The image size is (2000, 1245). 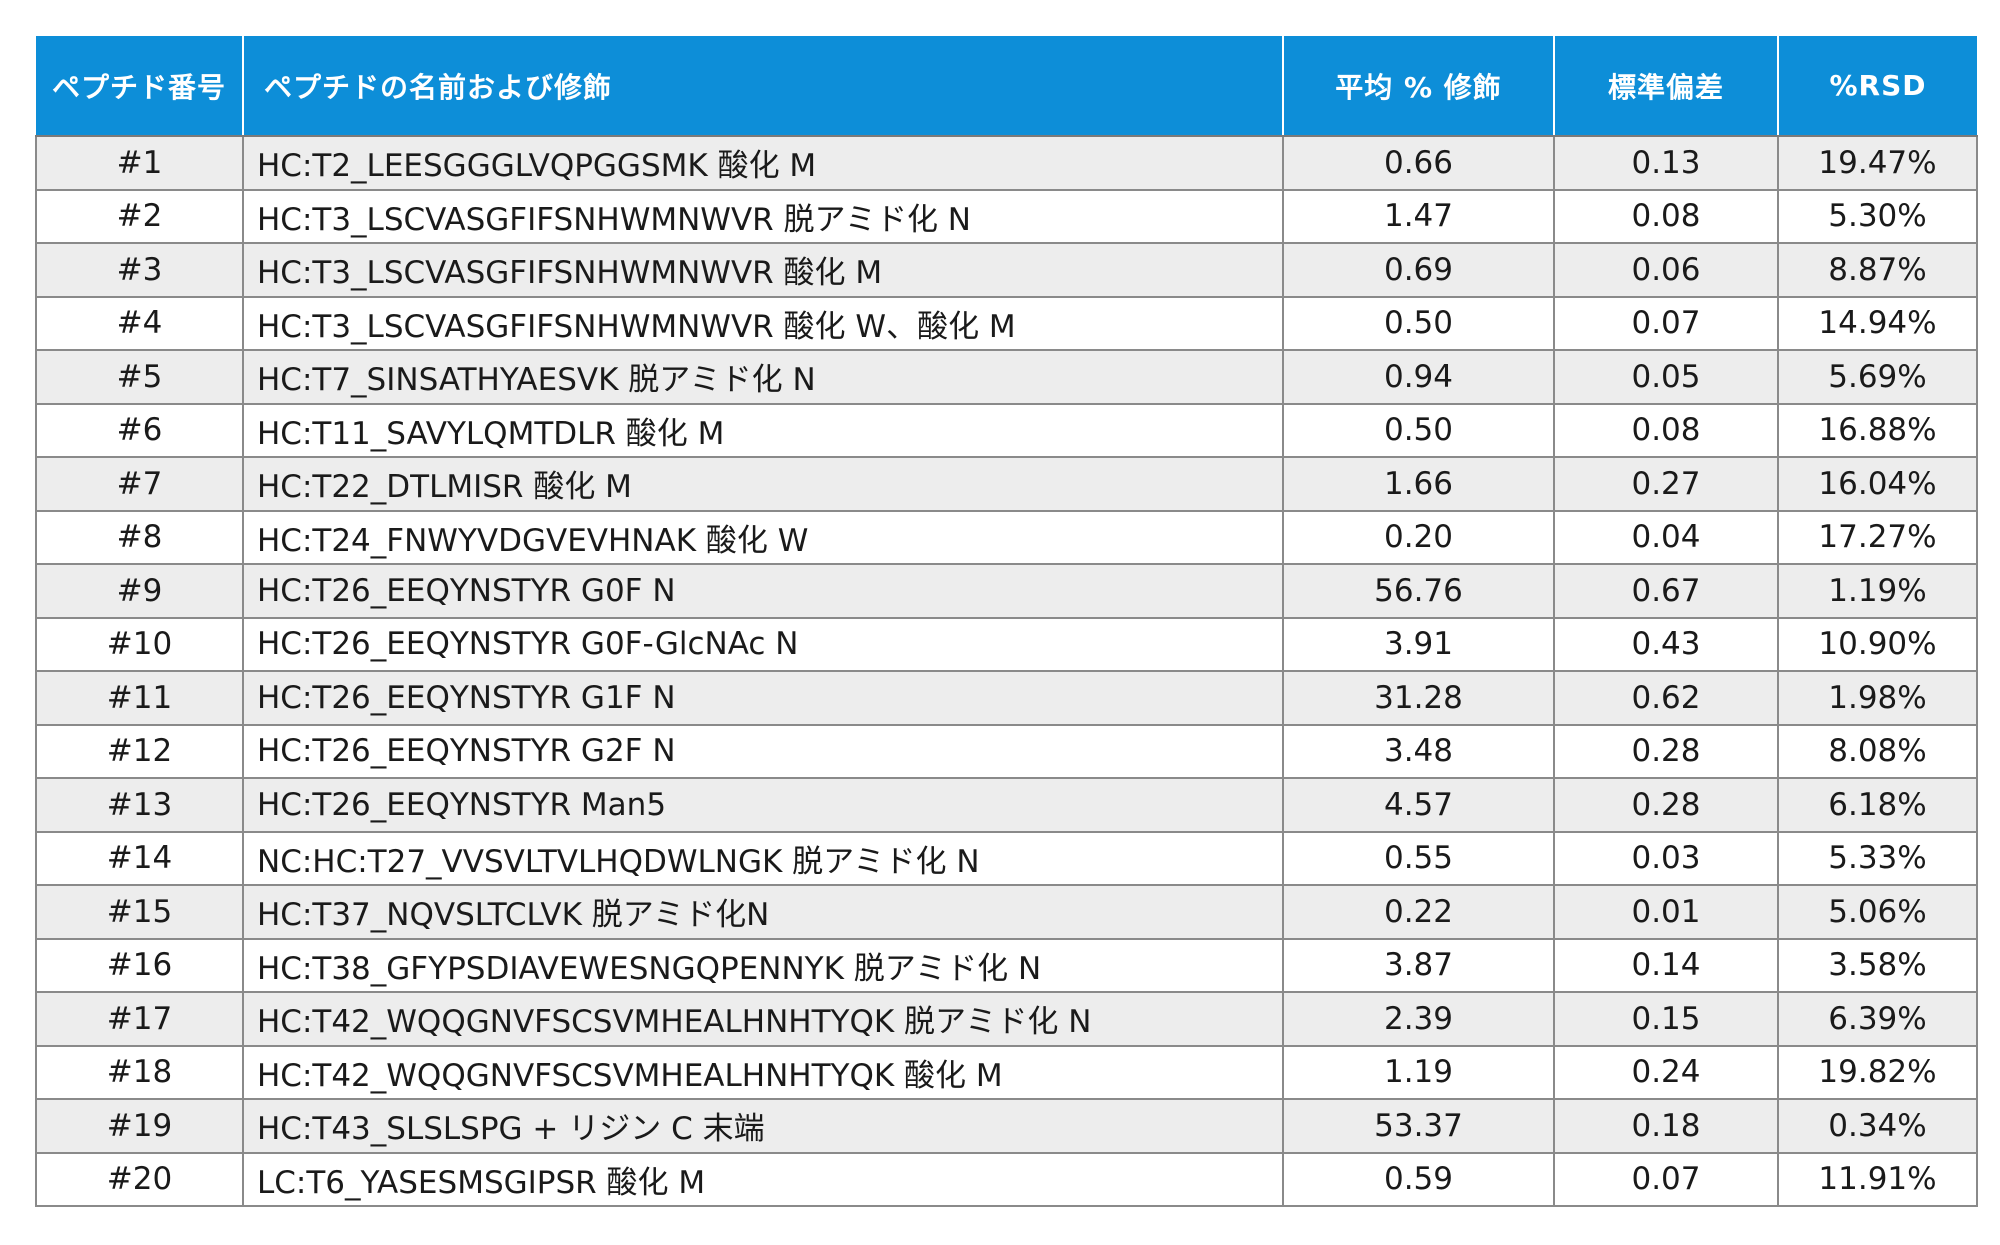 What do you see at coordinates (1666, 484) in the screenshot?
I see `std-dev-cell: 0.27` at bounding box center [1666, 484].